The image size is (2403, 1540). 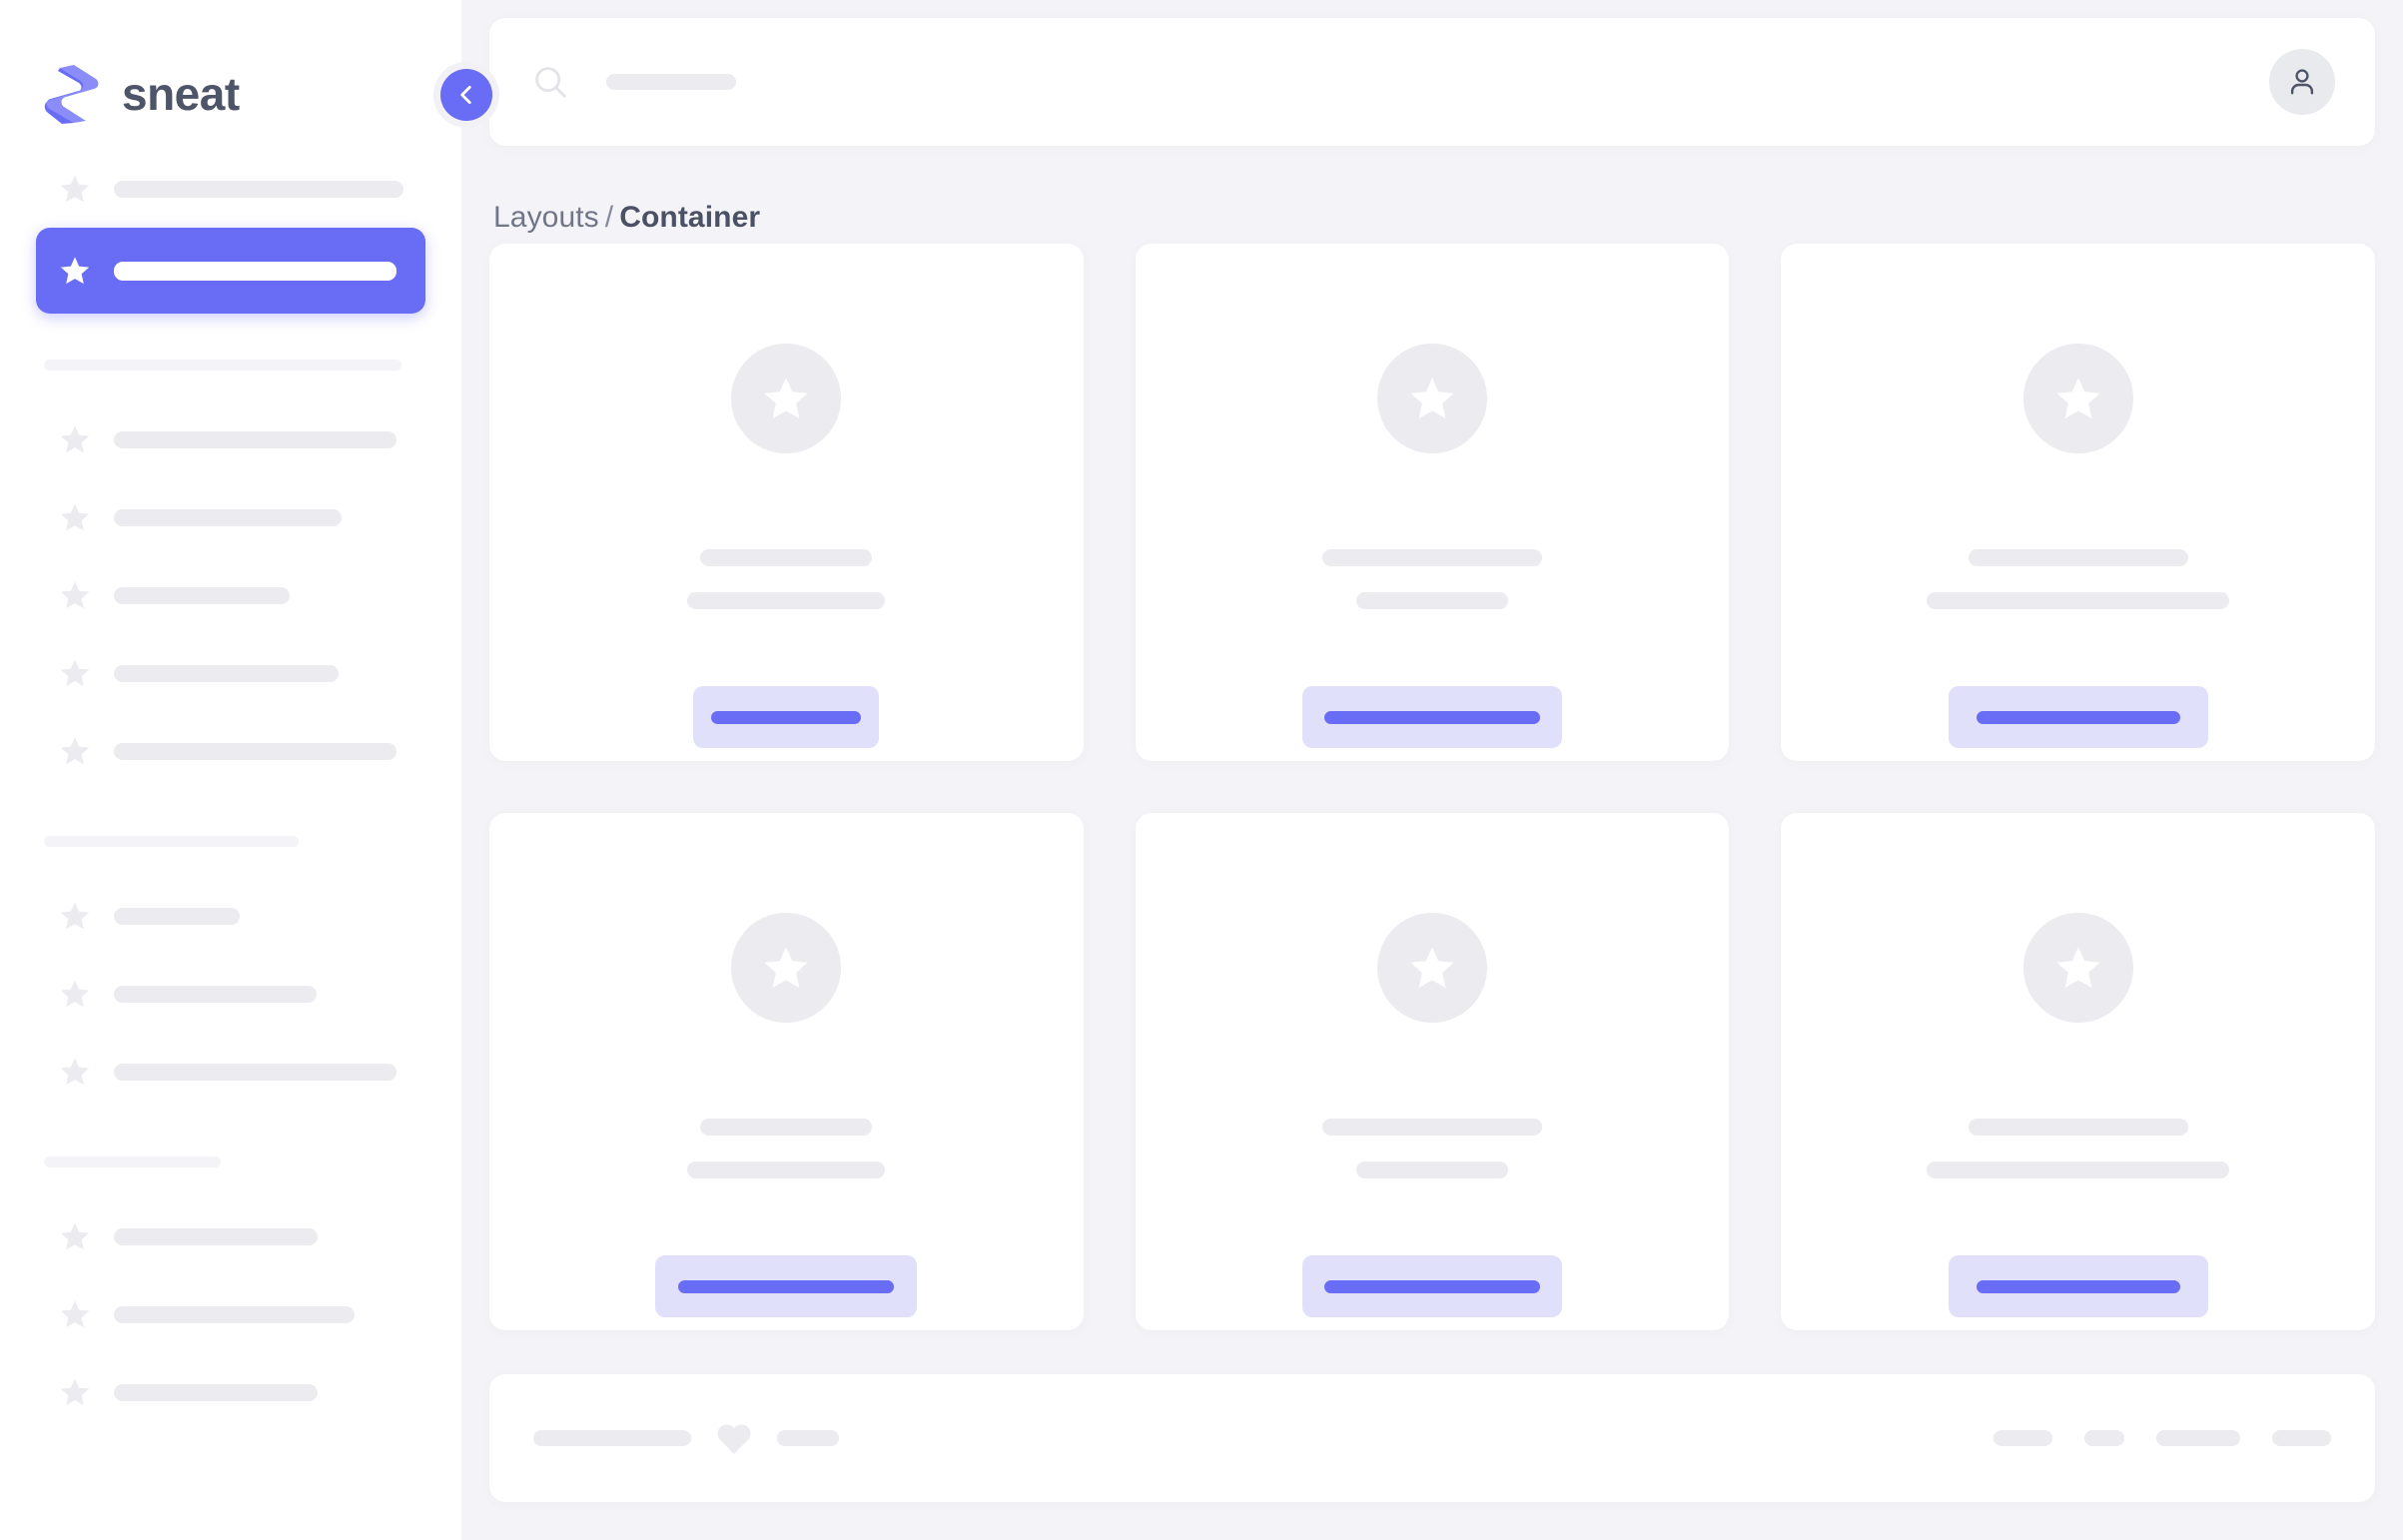 I want to click on footer-links, so click(x=2162, y=1438).